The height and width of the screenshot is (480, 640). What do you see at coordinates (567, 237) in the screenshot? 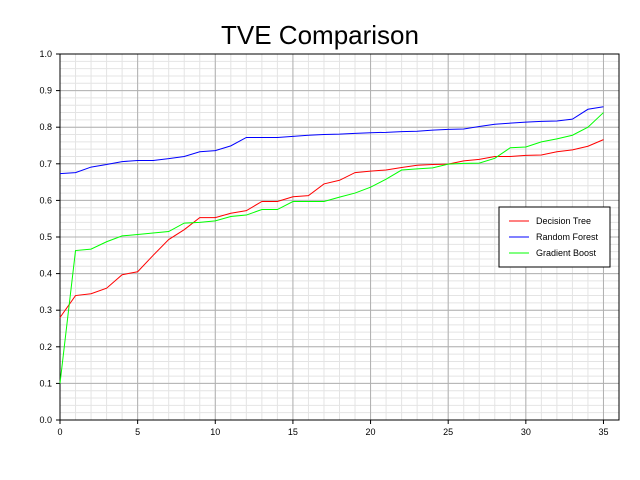
I see `legend-label-random-forest: Random Forest` at bounding box center [567, 237].